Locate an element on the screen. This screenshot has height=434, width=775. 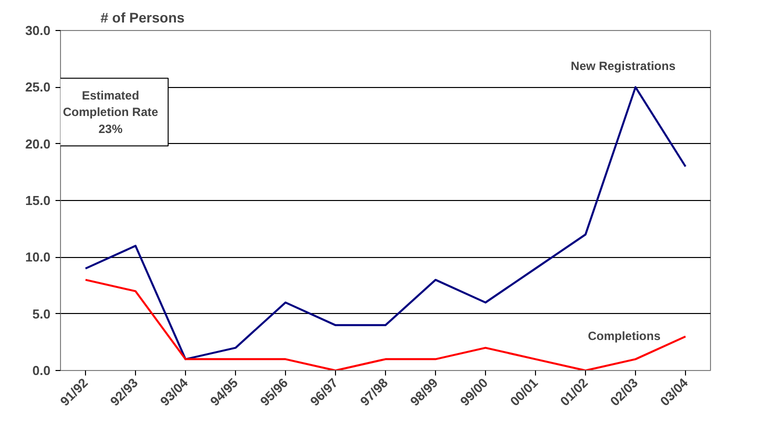
y-tick-label: 5.0 is located at coordinates (41, 314).